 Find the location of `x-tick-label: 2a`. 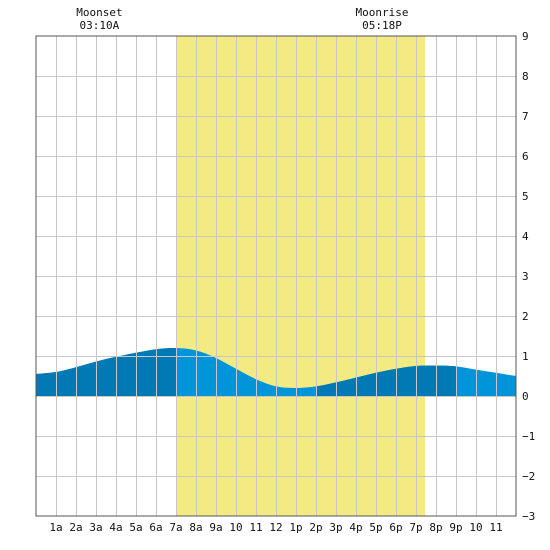

x-tick-label: 2a is located at coordinates (75, 527).